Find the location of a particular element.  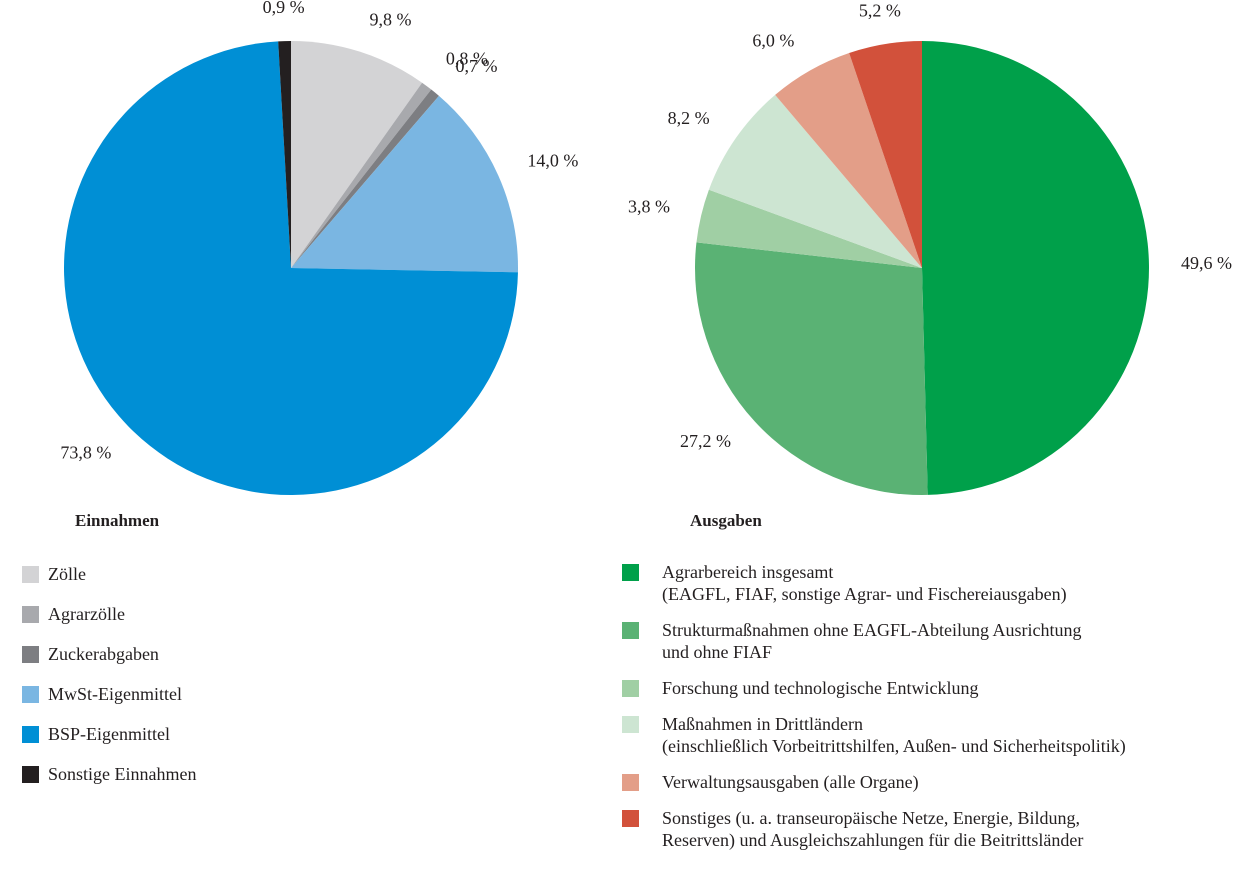

slice-label: 6,0 % is located at coordinates (773, 41).